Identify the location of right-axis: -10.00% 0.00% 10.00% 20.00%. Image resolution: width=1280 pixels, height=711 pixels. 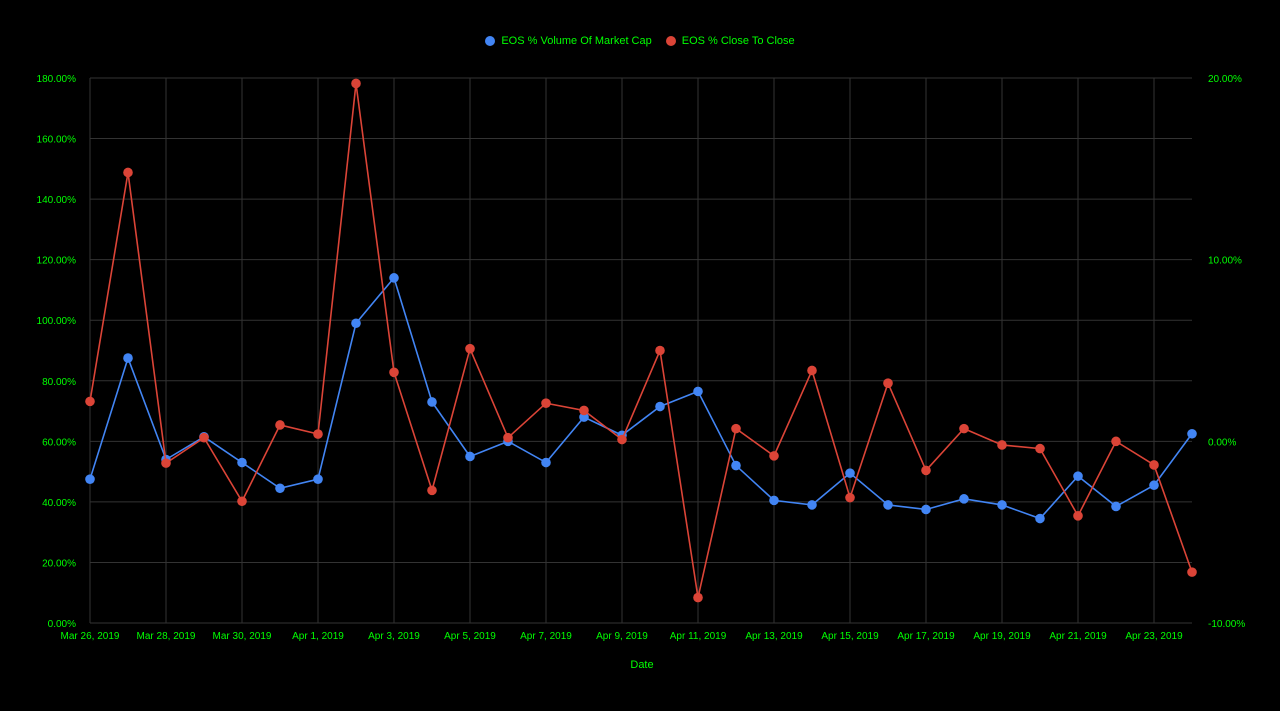
(1226, 352).